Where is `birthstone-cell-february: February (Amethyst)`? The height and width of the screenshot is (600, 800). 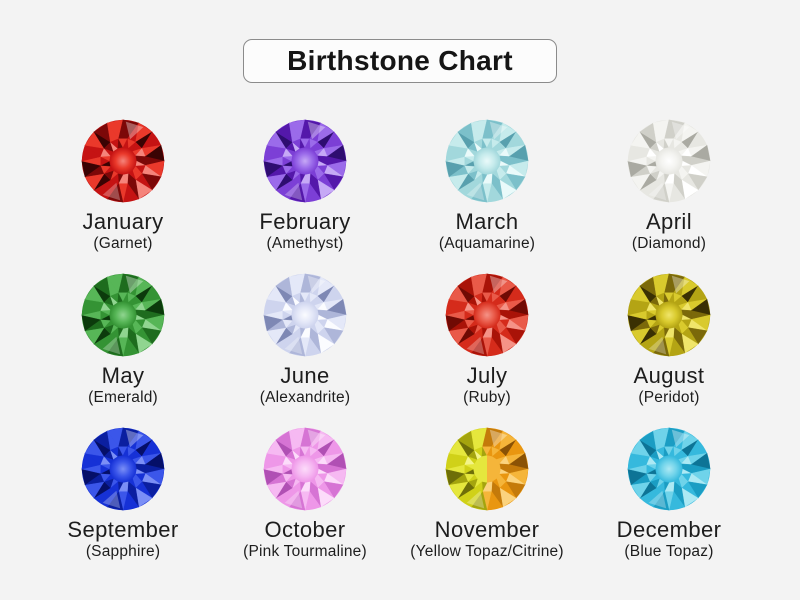 birthstone-cell-february: February (Amethyst) is located at coordinates (305, 196).